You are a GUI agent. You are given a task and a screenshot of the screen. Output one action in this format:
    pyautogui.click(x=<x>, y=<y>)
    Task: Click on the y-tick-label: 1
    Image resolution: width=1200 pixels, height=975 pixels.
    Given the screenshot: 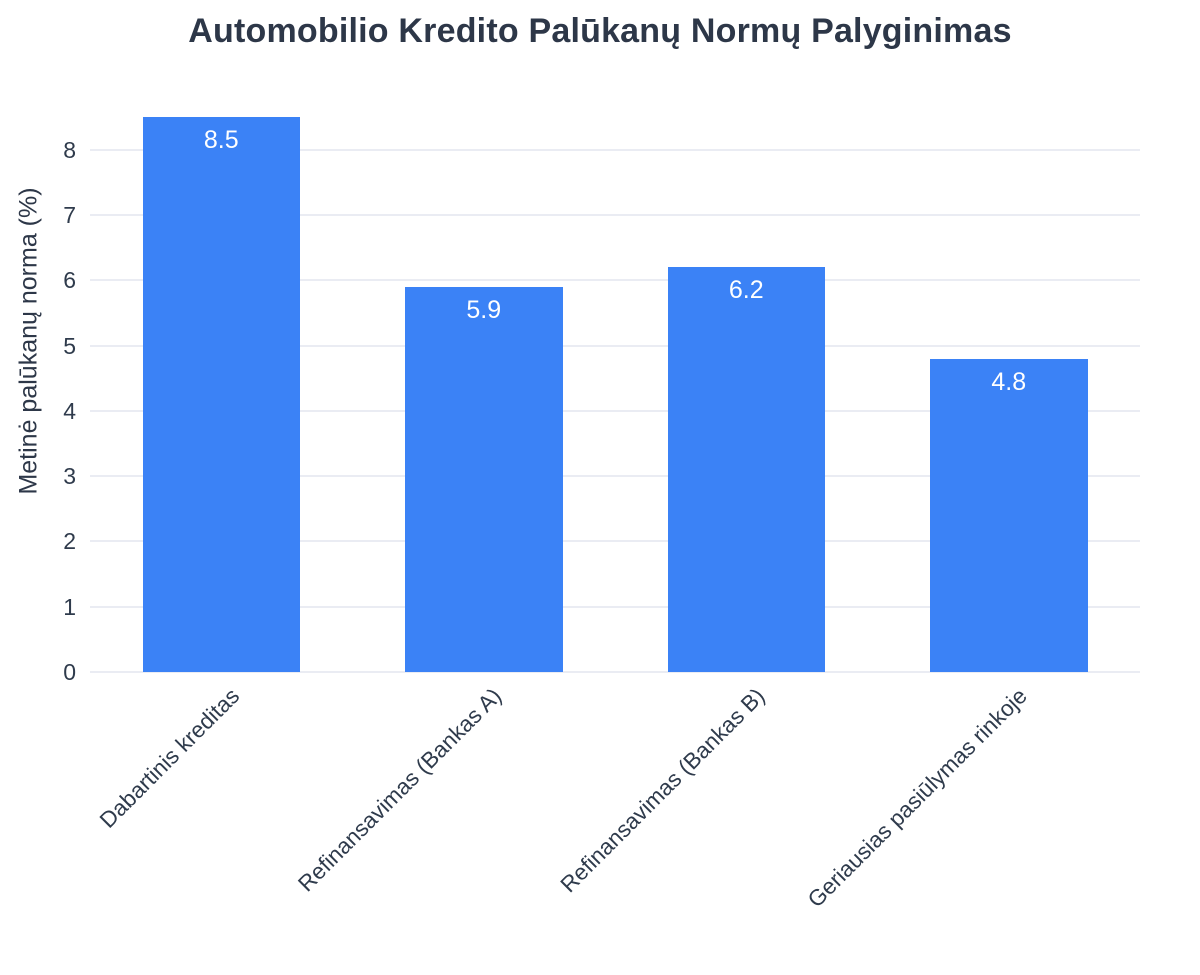 What is the action you would take?
    pyautogui.click(x=69, y=606)
    